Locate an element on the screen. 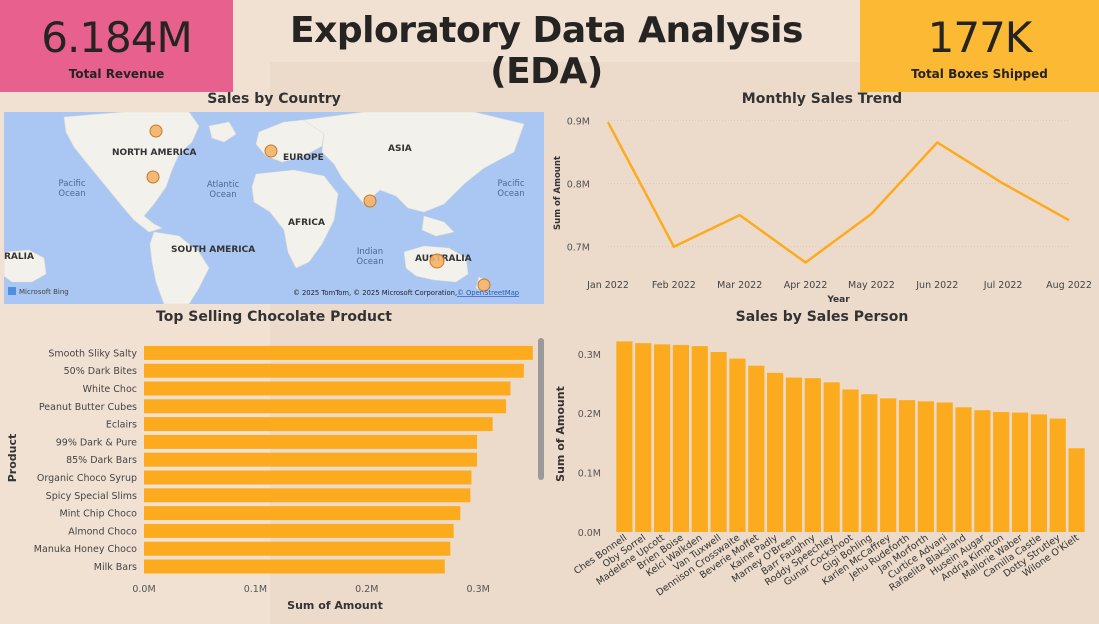  hbar-xtick-0-2m: 0.2M is located at coordinates (366, 589).